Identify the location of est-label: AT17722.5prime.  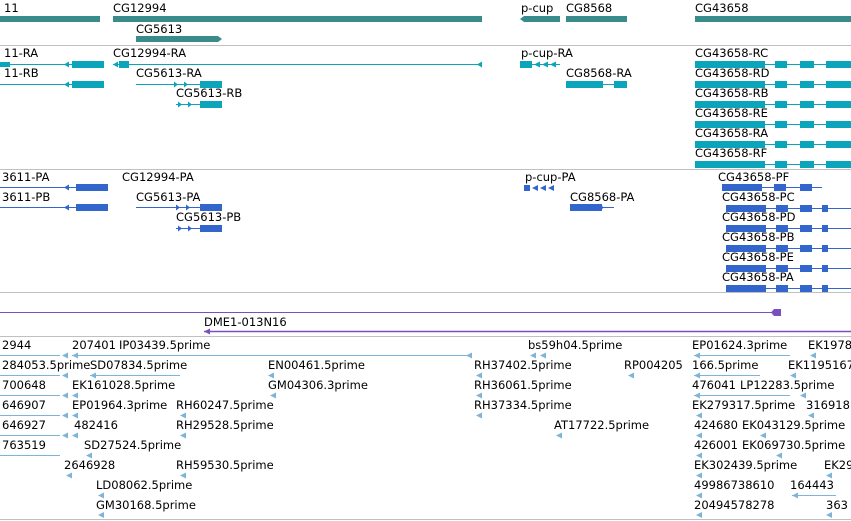
(601, 425).